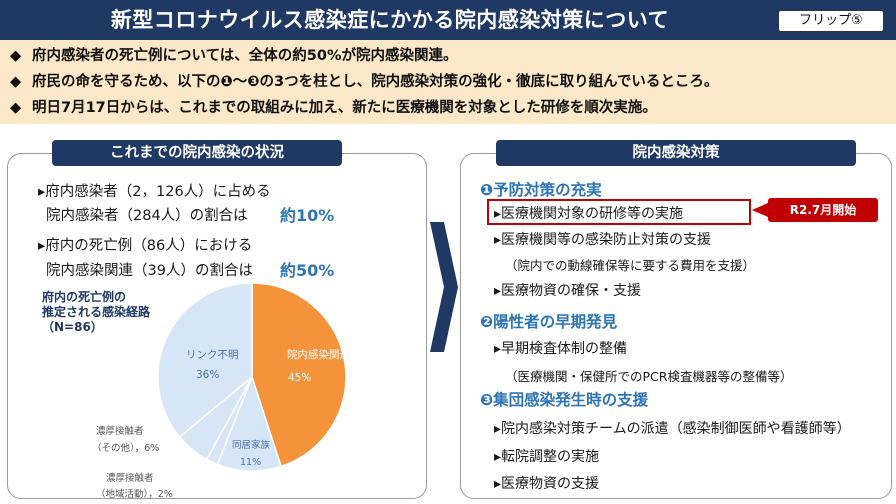 This screenshot has width=896, height=504. What do you see at coordinates (251, 445) in the screenshot?
I see `pie-label-family-name: 同居家族` at bounding box center [251, 445].